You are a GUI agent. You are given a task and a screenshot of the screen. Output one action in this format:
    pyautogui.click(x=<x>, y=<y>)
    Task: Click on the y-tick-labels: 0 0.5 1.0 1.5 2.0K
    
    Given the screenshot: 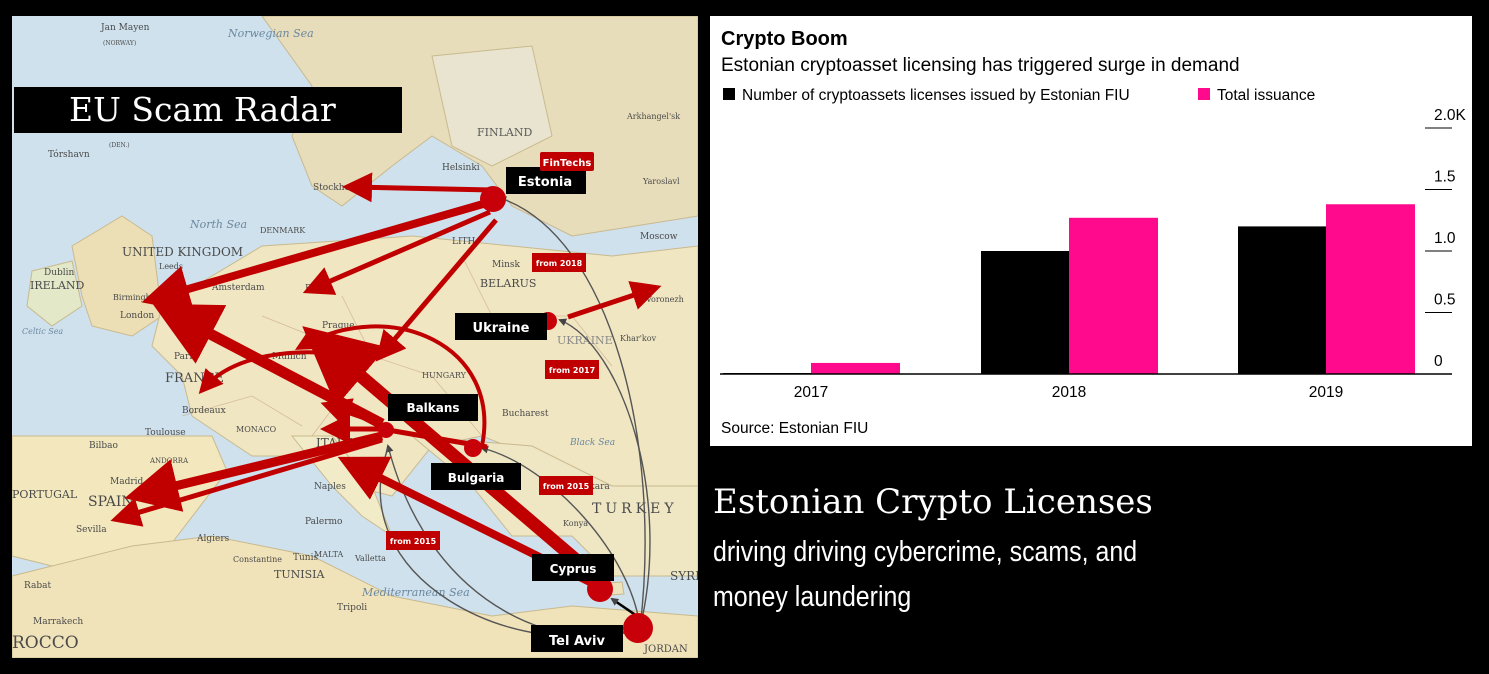 What is the action you would take?
    pyautogui.click(x=1450, y=238)
    